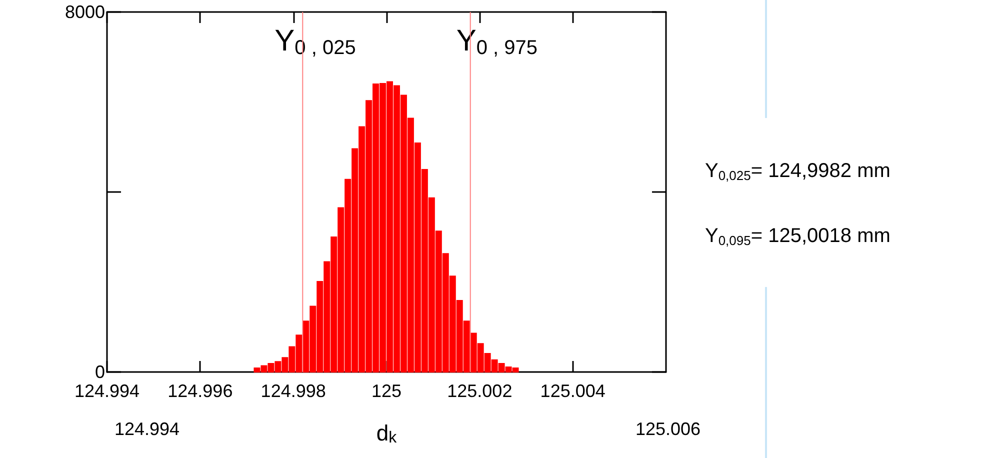 The width and height of the screenshot is (982, 458). I want to click on text: 124.994, so click(147, 429).